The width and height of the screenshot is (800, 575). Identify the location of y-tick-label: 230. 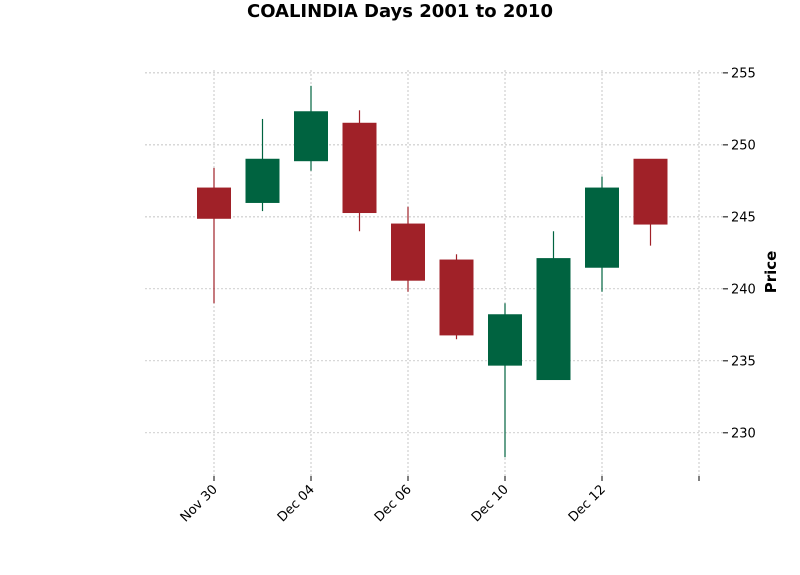
(743, 433).